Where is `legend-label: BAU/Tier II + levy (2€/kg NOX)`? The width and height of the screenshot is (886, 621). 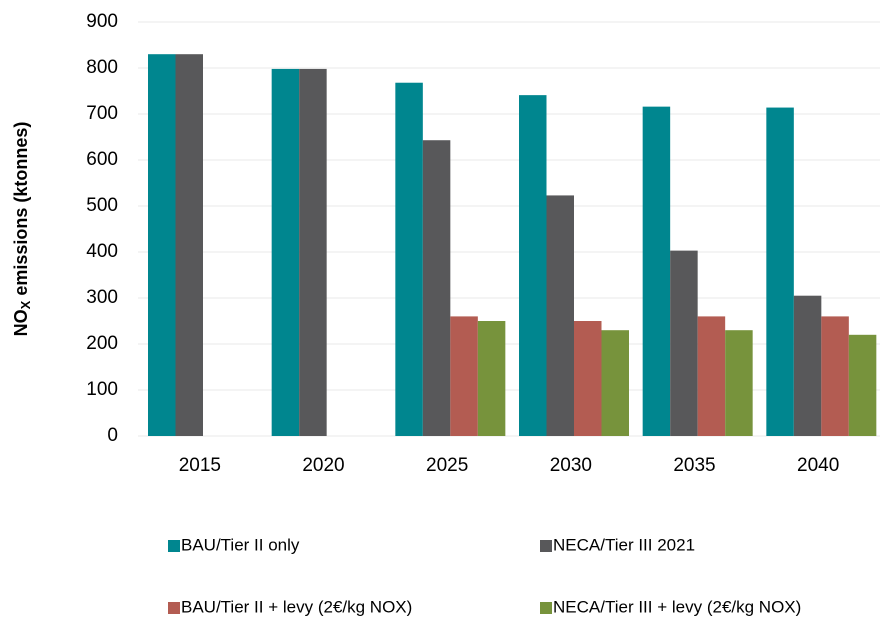
legend-label: BAU/Tier II + levy (2€/kg NOX) is located at coordinates (296, 606).